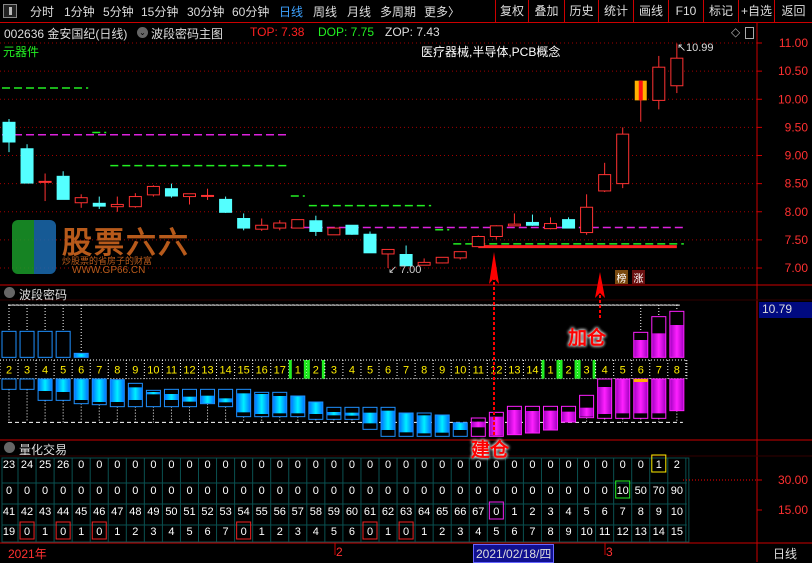 Image resolution: width=812 pixels, height=563 pixels. I want to click on quant-cell: 64, so click(424, 512).